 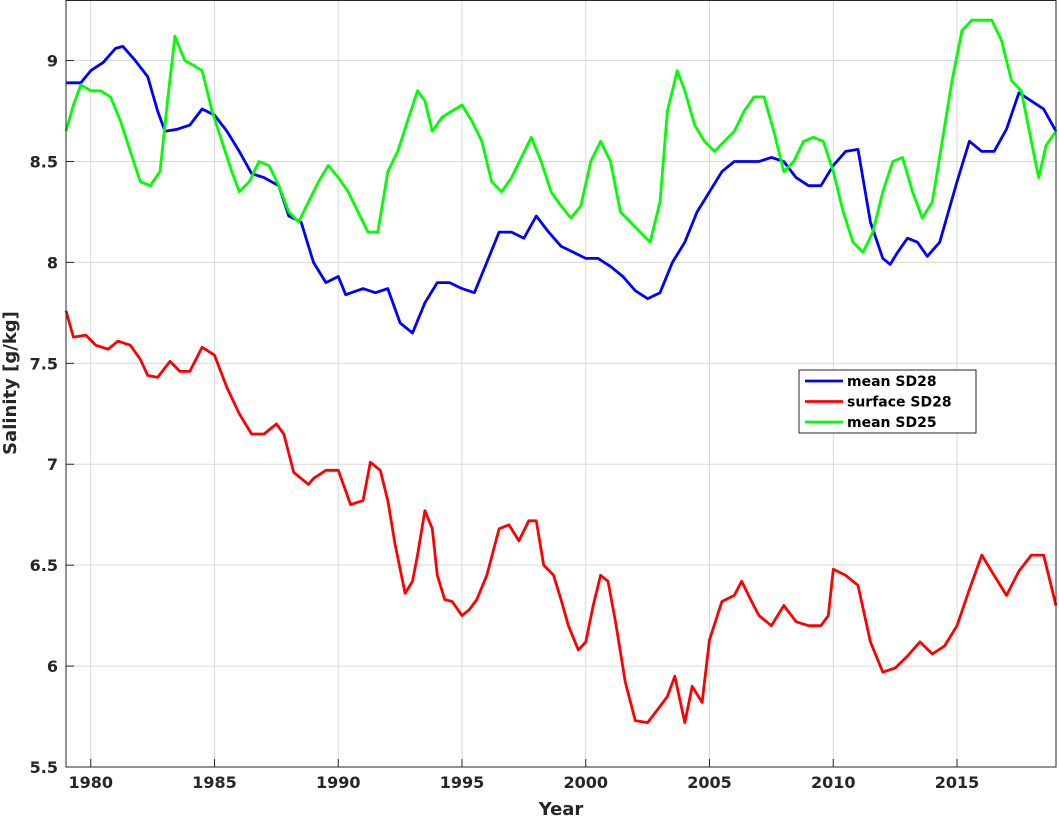 What do you see at coordinates (90, 782) in the screenshot?
I see `x-tick-label: 1980` at bounding box center [90, 782].